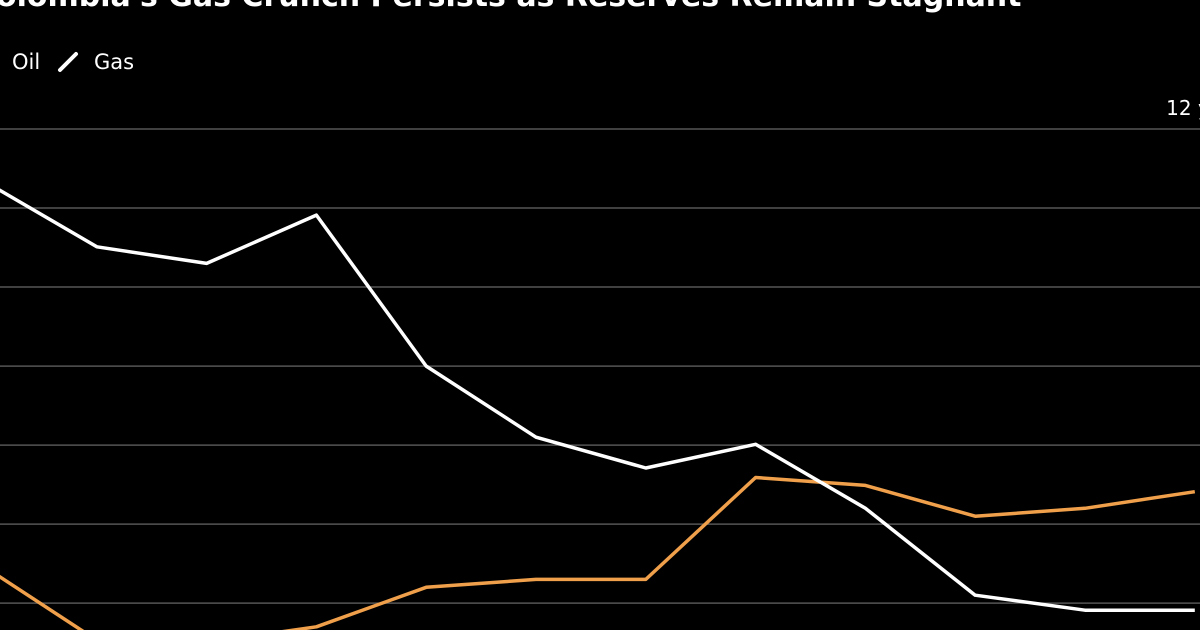  What do you see at coordinates (68, 62) in the screenshot?
I see `legend-swatch` at bounding box center [68, 62].